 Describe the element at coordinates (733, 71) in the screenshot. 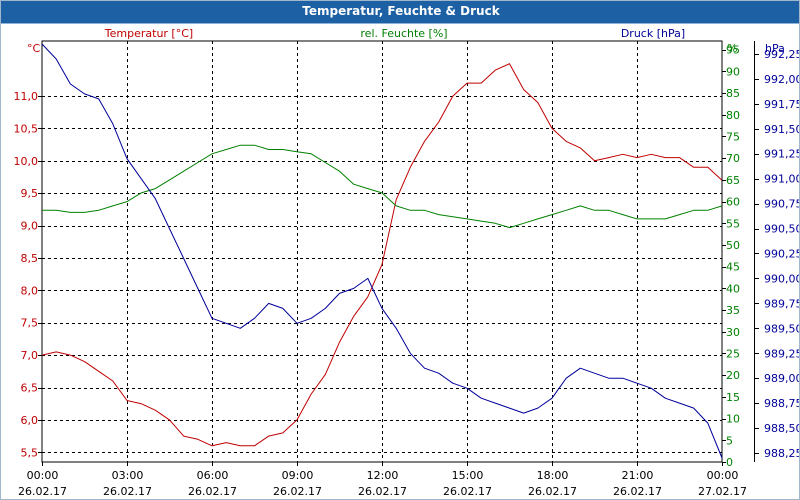

I see `humidity-tick-label: 90` at that location.